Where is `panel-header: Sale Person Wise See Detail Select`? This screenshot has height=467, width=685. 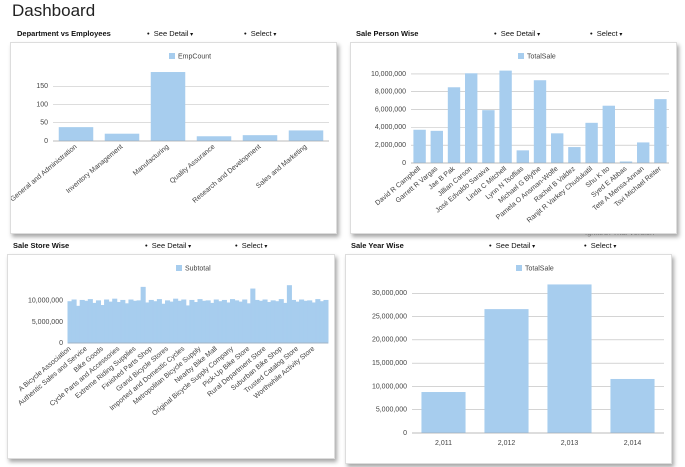
panel-header: Sale Person Wise See Detail Select is located at coordinates (511, 36).